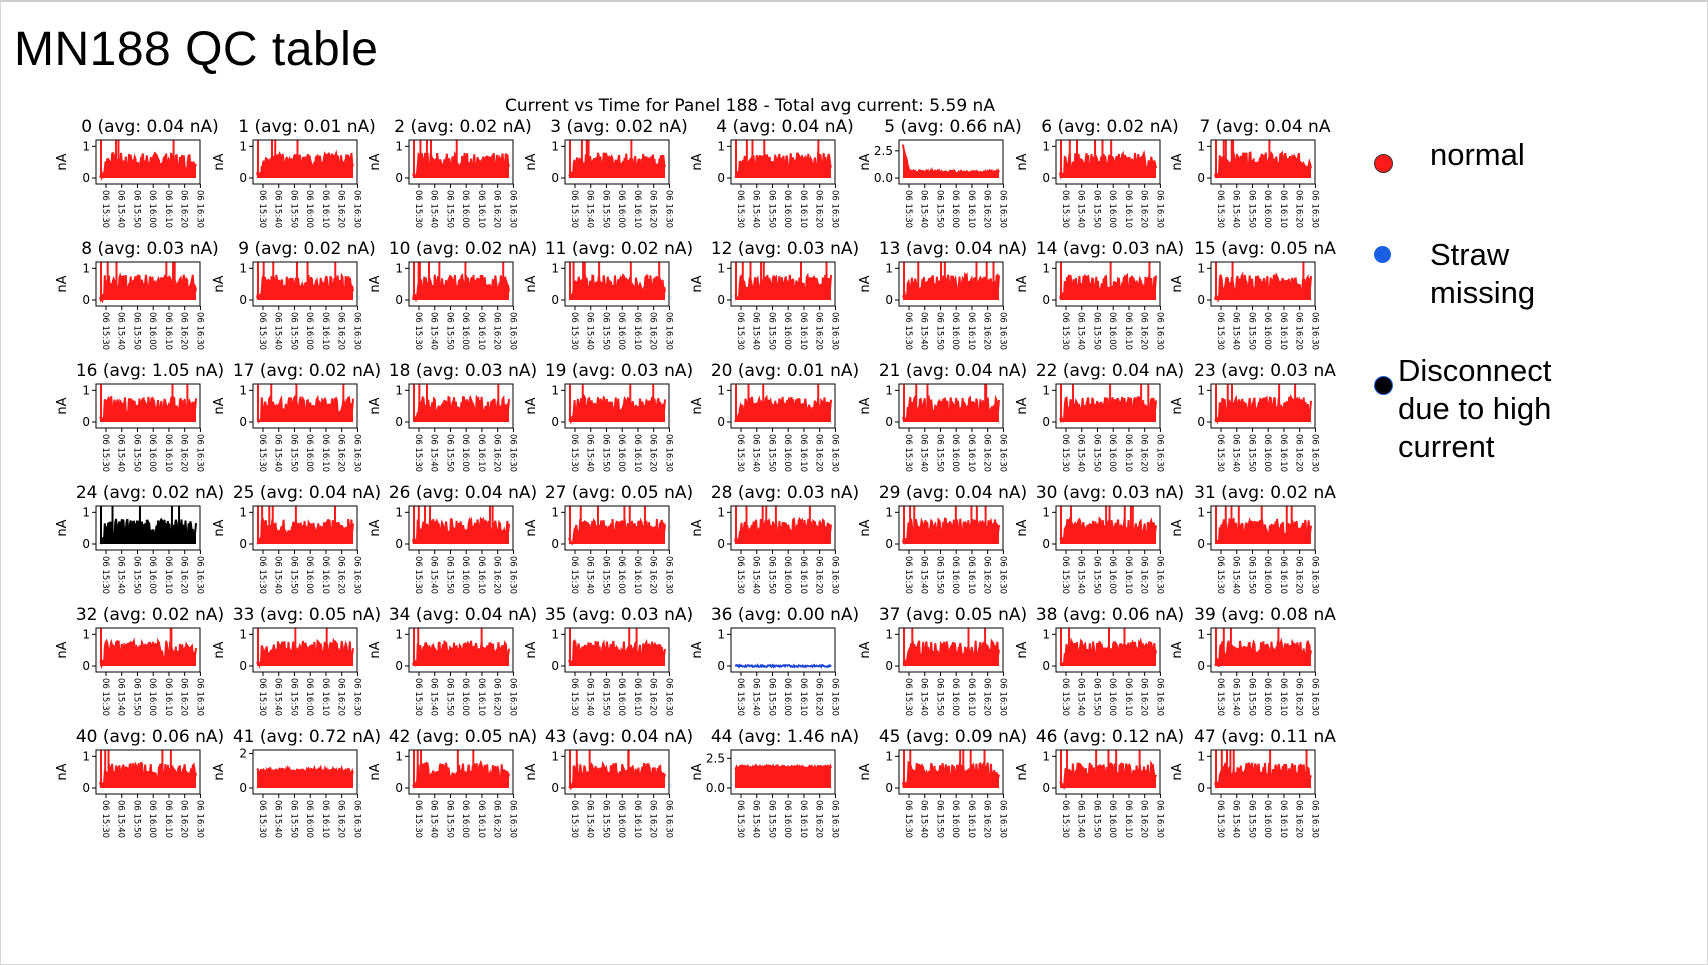  Describe the element at coordinates (1110, 127) in the screenshot. I see `panel-title: 6 (avg: 0.02 nA)` at that location.